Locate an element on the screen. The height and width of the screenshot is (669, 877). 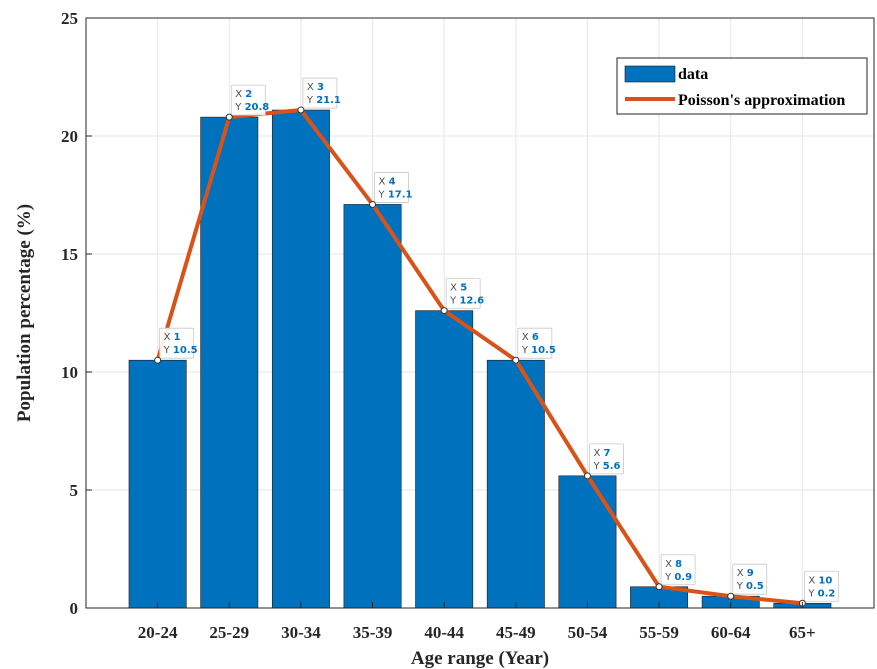
data-tip-x: X 1 is located at coordinates (172, 337).